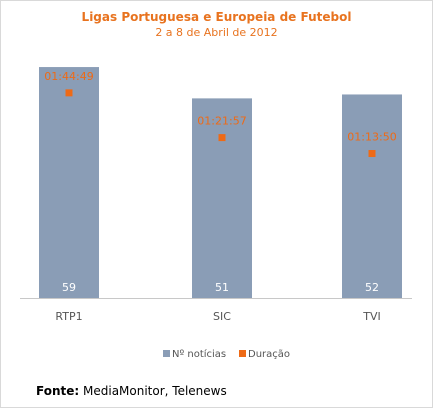  Describe the element at coordinates (371, 316) in the screenshot. I see `x-tick-label: TVI` at that location.